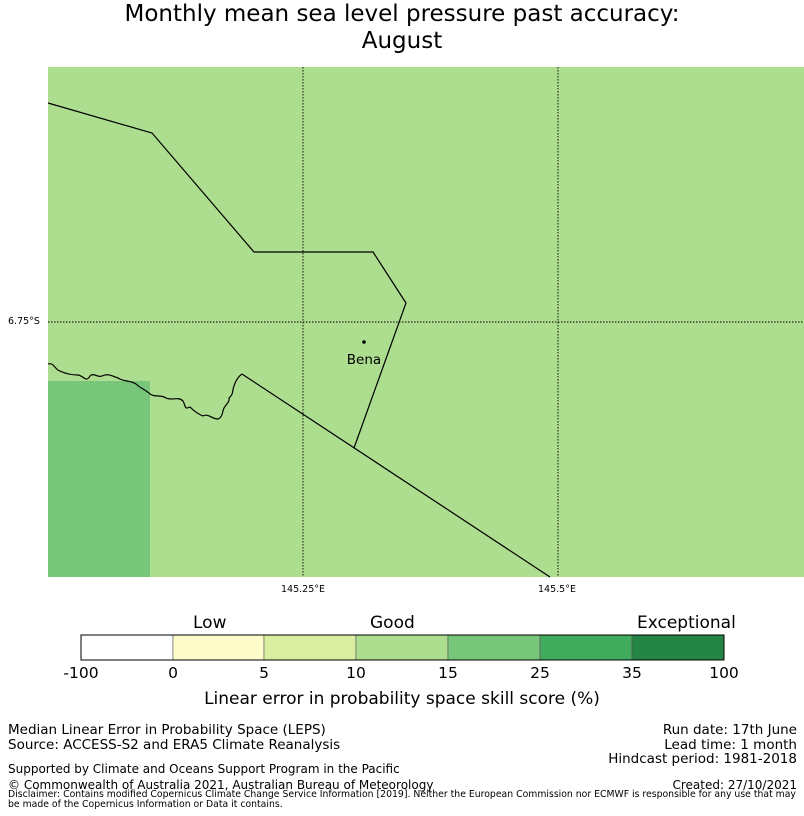 This screenshot has width=804, height=816. Describe the element at coordinates (540, 673) in the screenshot. I see `colorbar-tick: 25` at that location.